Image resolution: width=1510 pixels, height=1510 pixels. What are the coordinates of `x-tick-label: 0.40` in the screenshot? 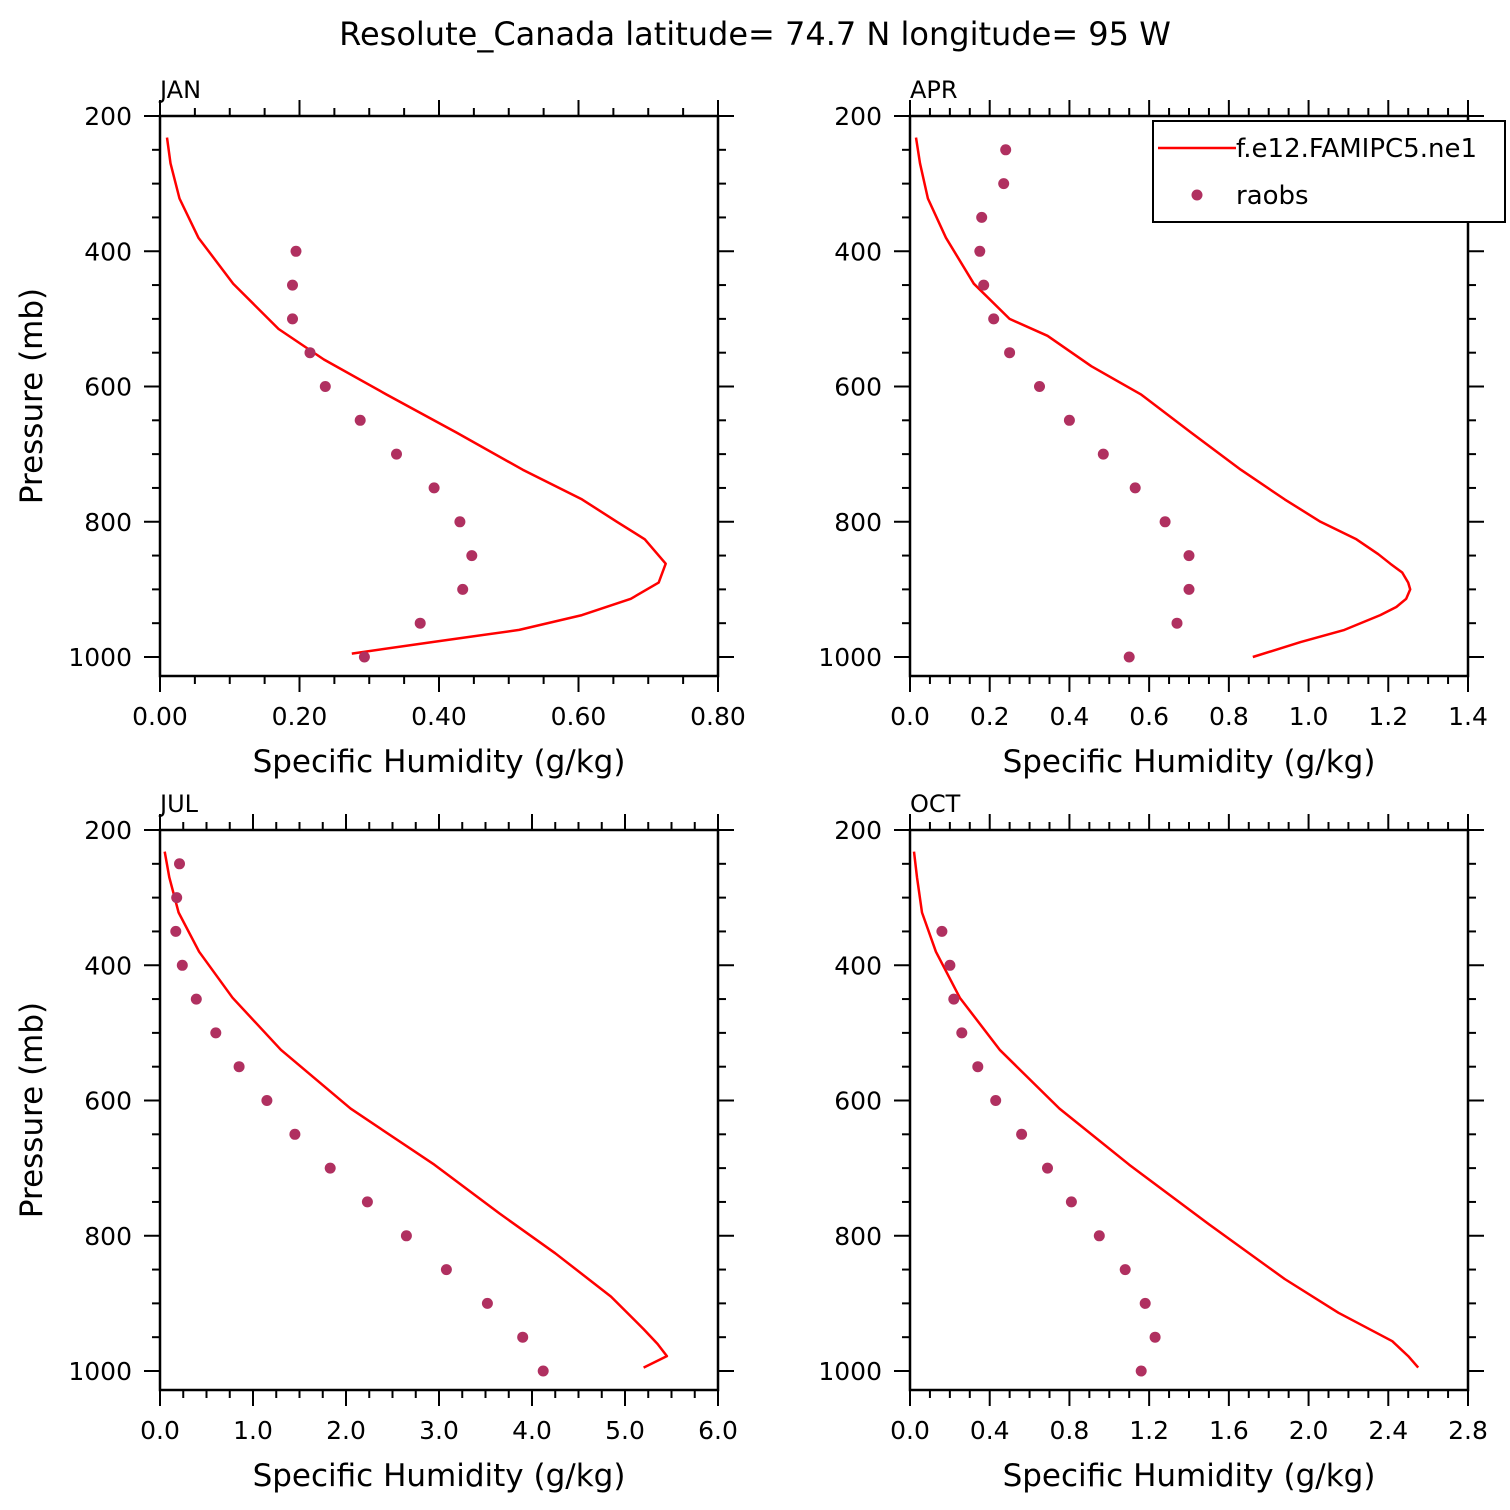 It's located at (439, 716).